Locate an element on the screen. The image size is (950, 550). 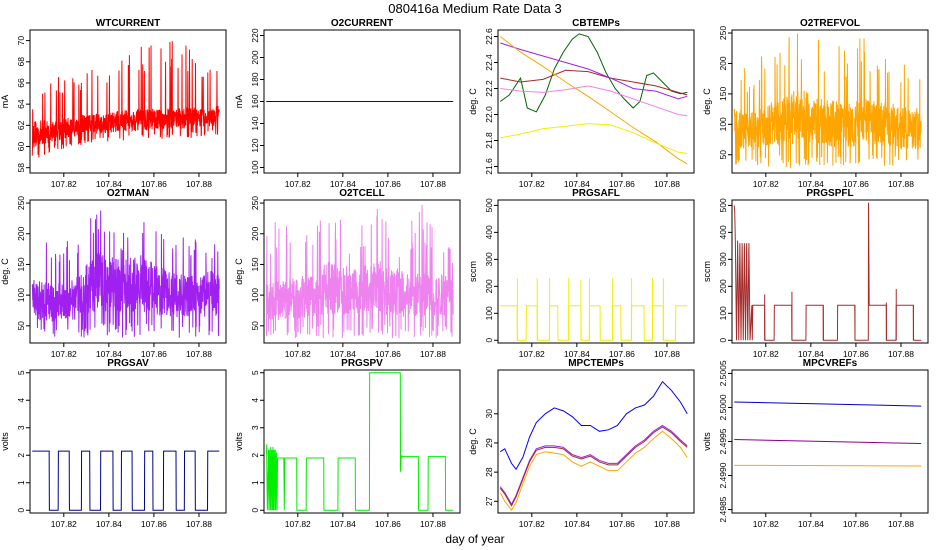
o2tcell-title: O2TCELL is located at coordinates (362, 193).